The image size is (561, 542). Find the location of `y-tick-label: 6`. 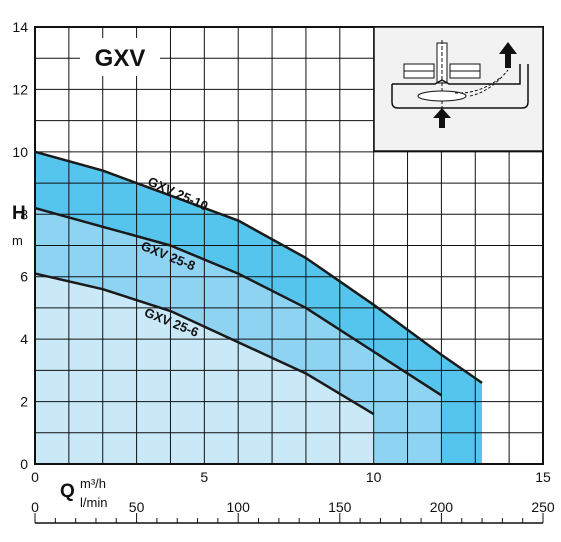

y-tick-label: 6 is located at coordinates (24, 277).